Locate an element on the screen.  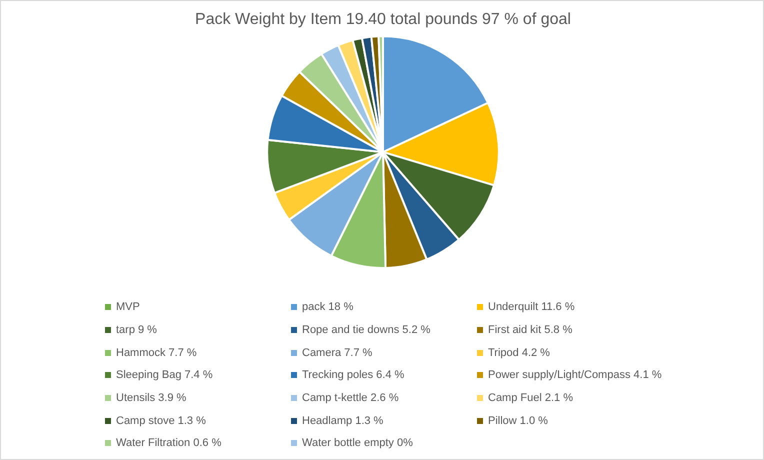
legend-label: Water bottle empty 0% is located at coordinates (357, 443).